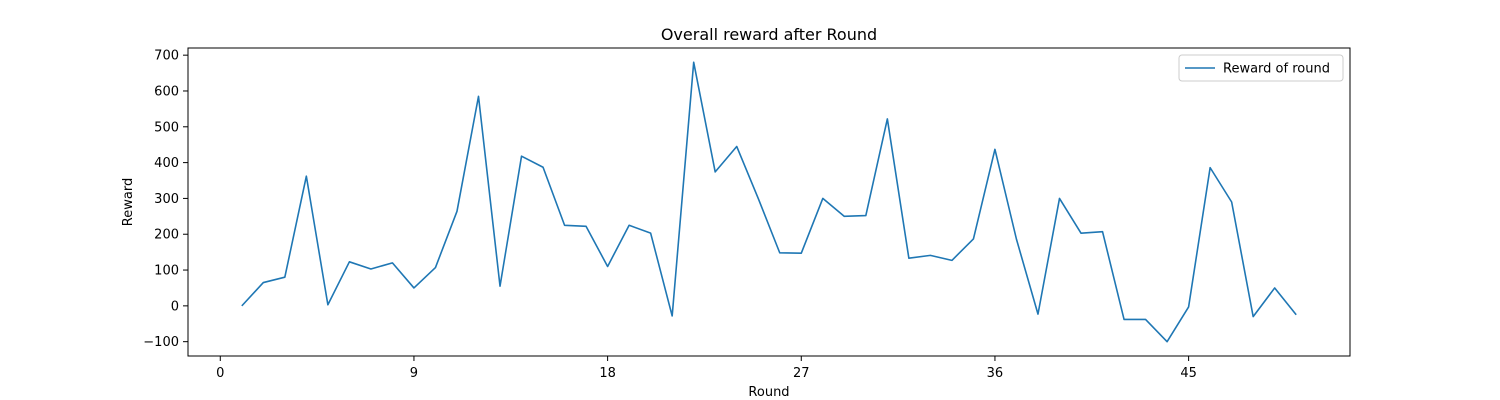 The image size is (1500, 400). What do you see at coordinates (220, 373) in the screenshot?
I see `x-tick-label: 0` at bounding box center [220, 373].